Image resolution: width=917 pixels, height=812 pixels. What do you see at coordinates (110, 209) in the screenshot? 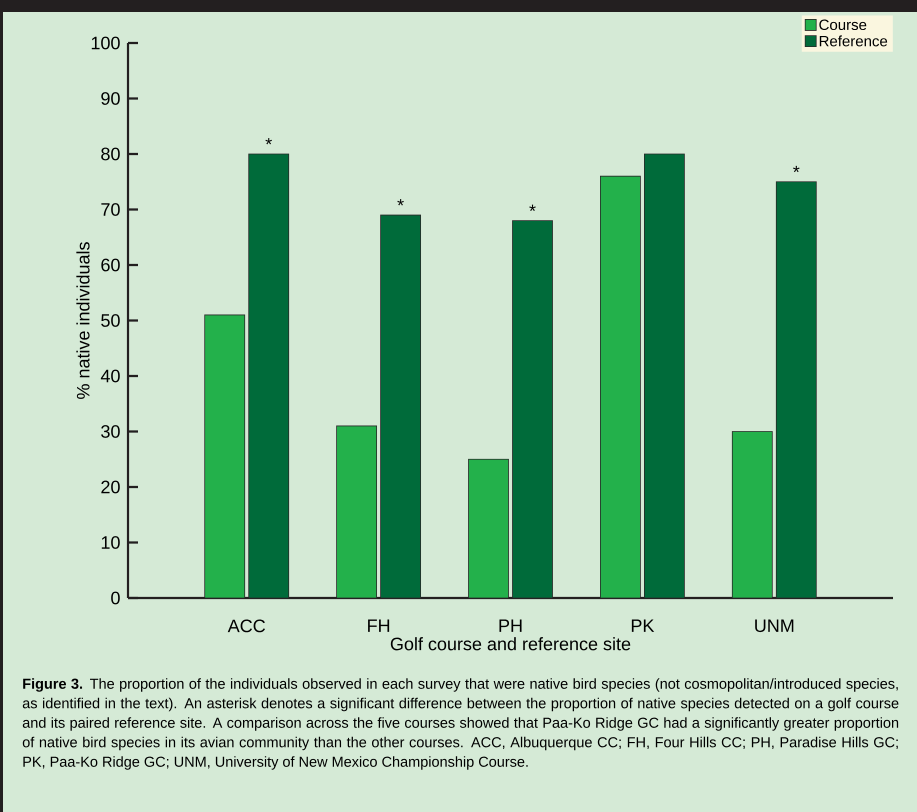
I see `y-tick-label: 70` at bounding box center [110, 209].